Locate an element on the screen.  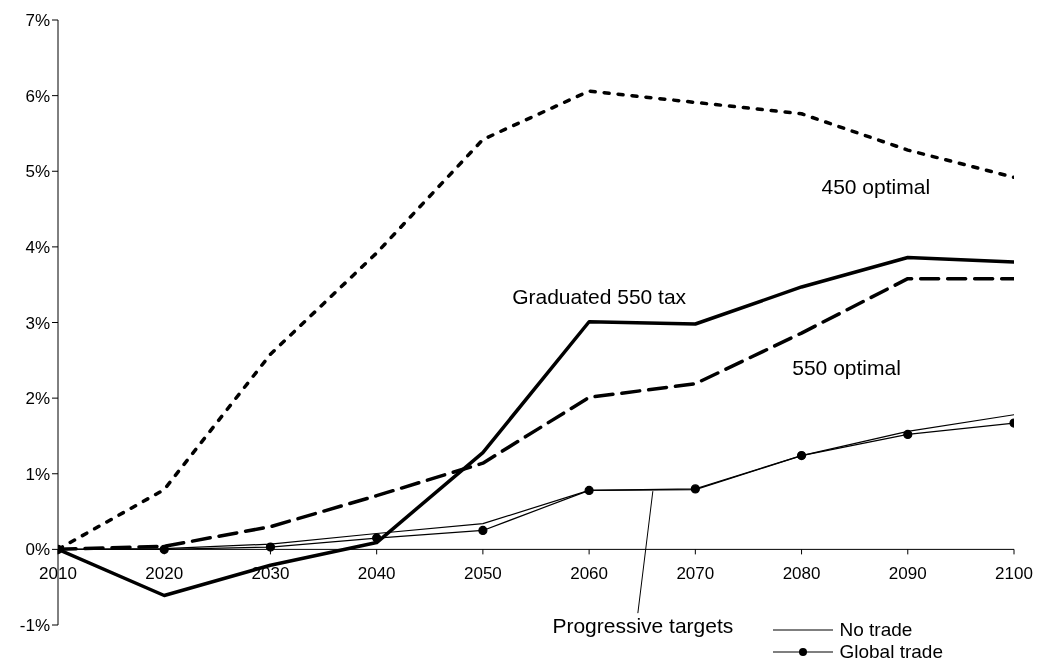
y-tick-label: 5% is located at coordinates (37, 172).